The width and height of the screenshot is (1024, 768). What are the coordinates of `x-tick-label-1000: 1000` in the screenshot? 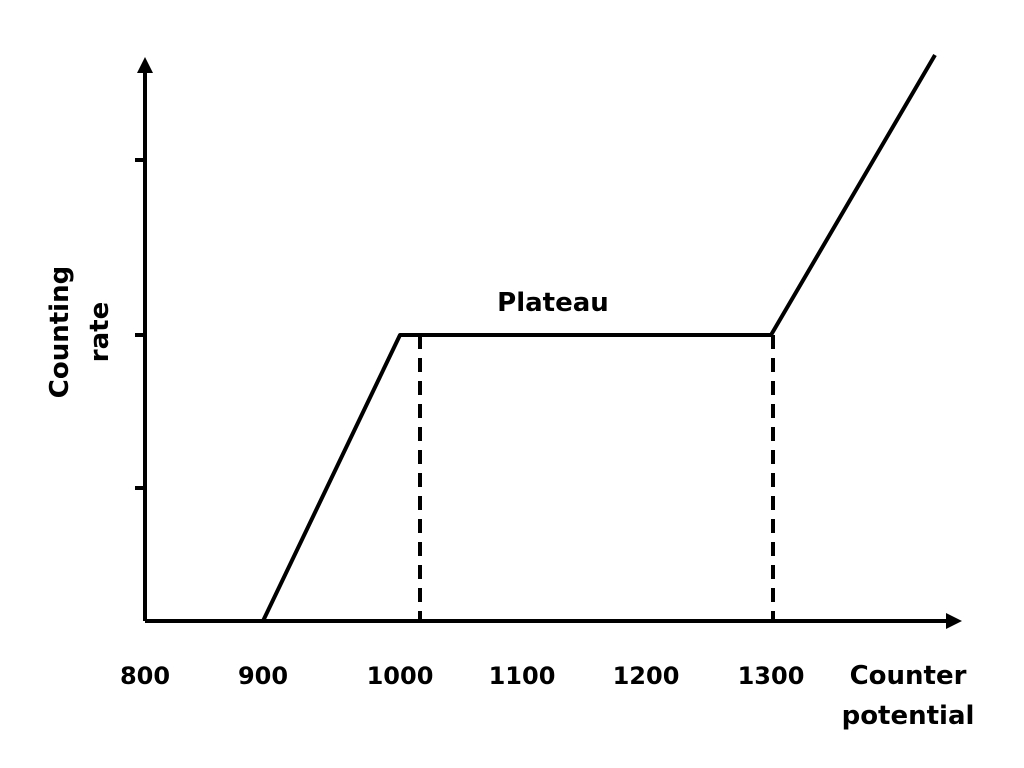 It's located at (400, 676).